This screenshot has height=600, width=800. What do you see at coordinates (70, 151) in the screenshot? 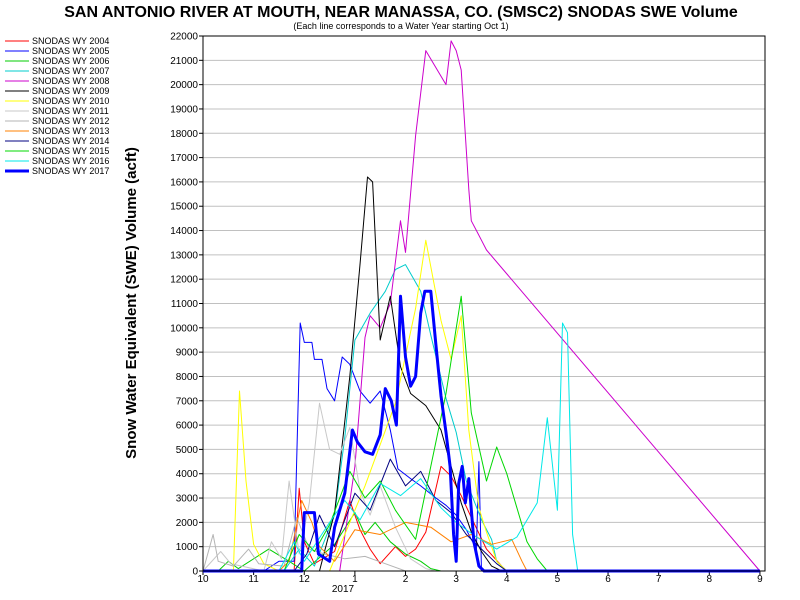
I see `legend-label: SNODAS WY 2015` at bounding box center [70, 151].